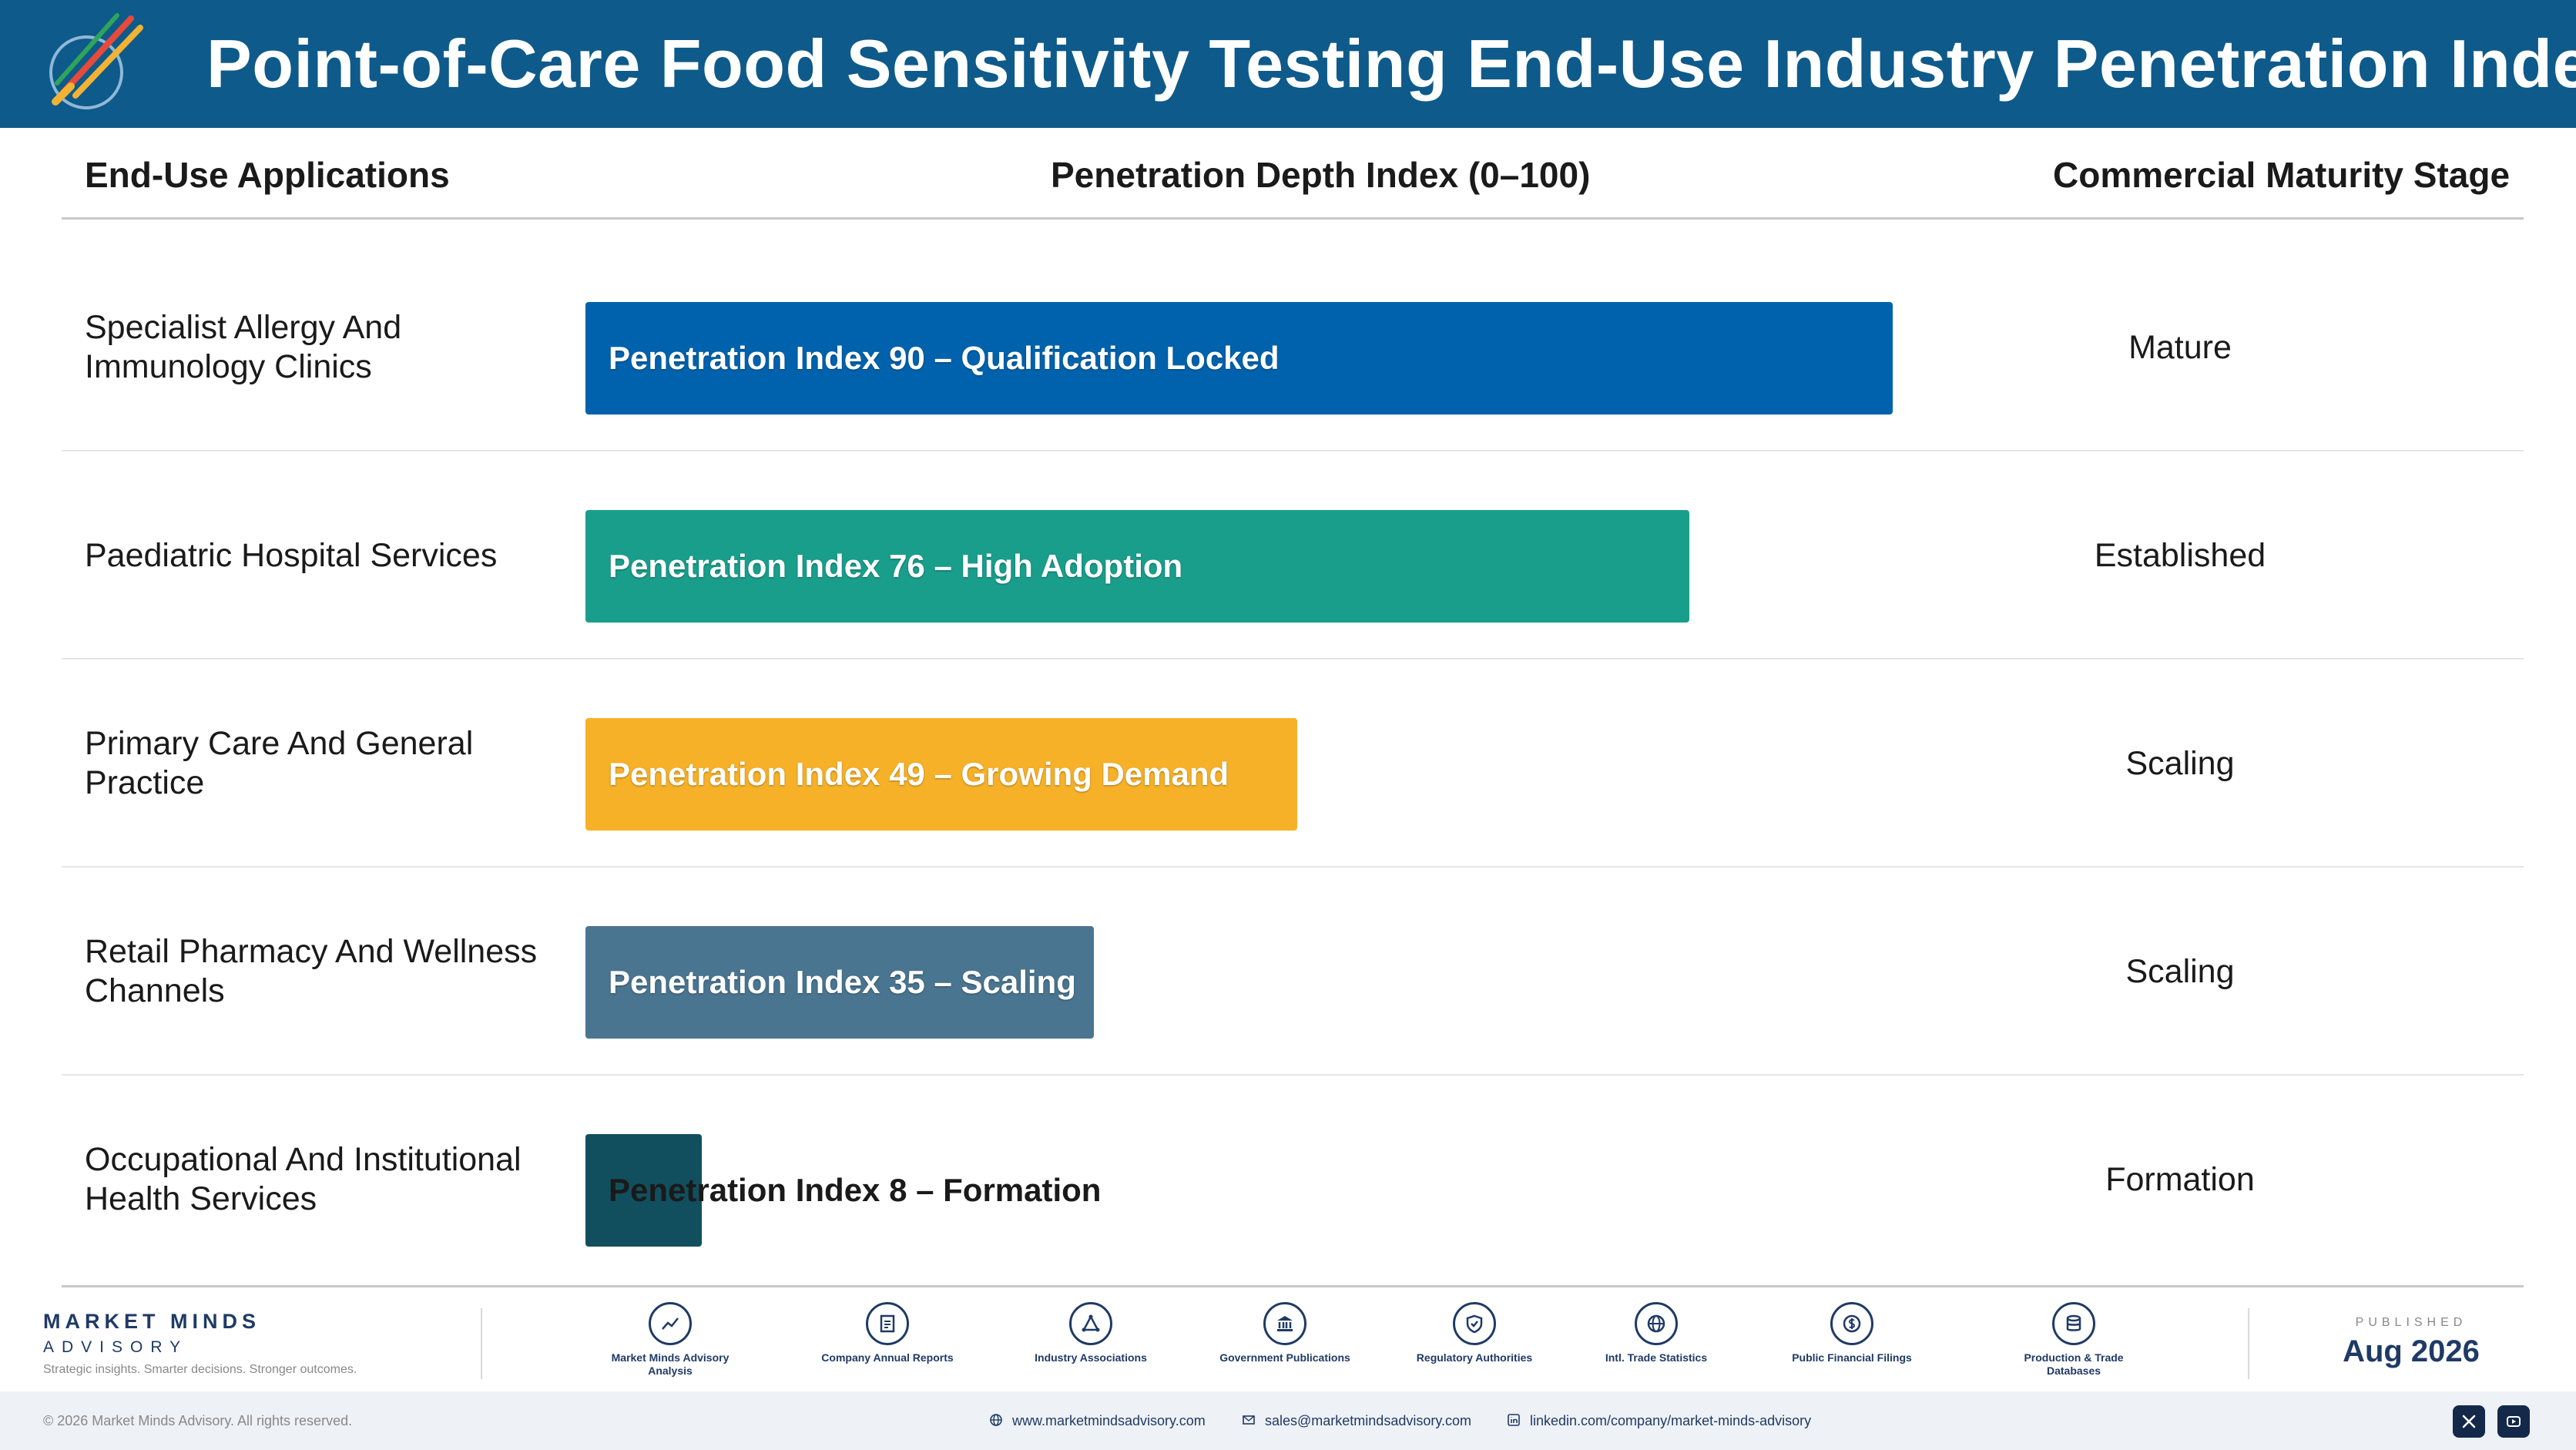 The image size is (2576, 1450). Describe the element at coordinates (2180, 555) in the screenshot. I see `maturity-stage: Established` at that location.